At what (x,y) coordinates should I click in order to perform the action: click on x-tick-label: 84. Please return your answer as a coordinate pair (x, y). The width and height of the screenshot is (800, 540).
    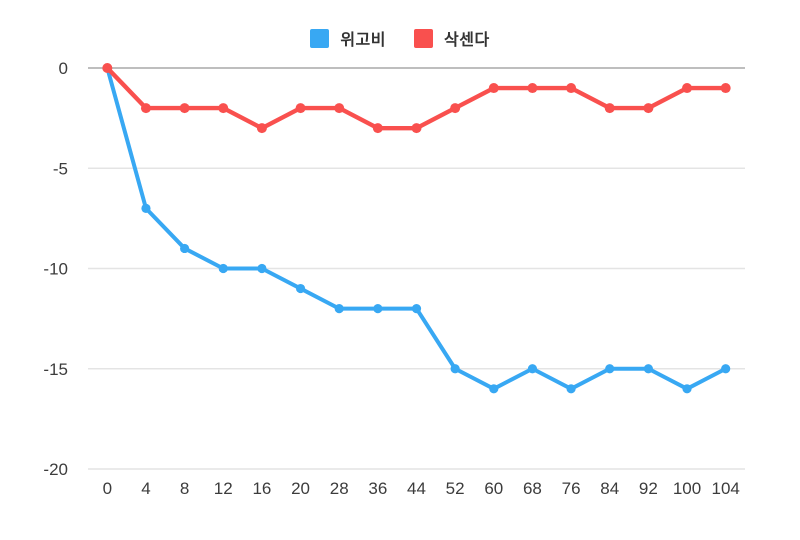
    Looking at the image, I should click on (609, 488).